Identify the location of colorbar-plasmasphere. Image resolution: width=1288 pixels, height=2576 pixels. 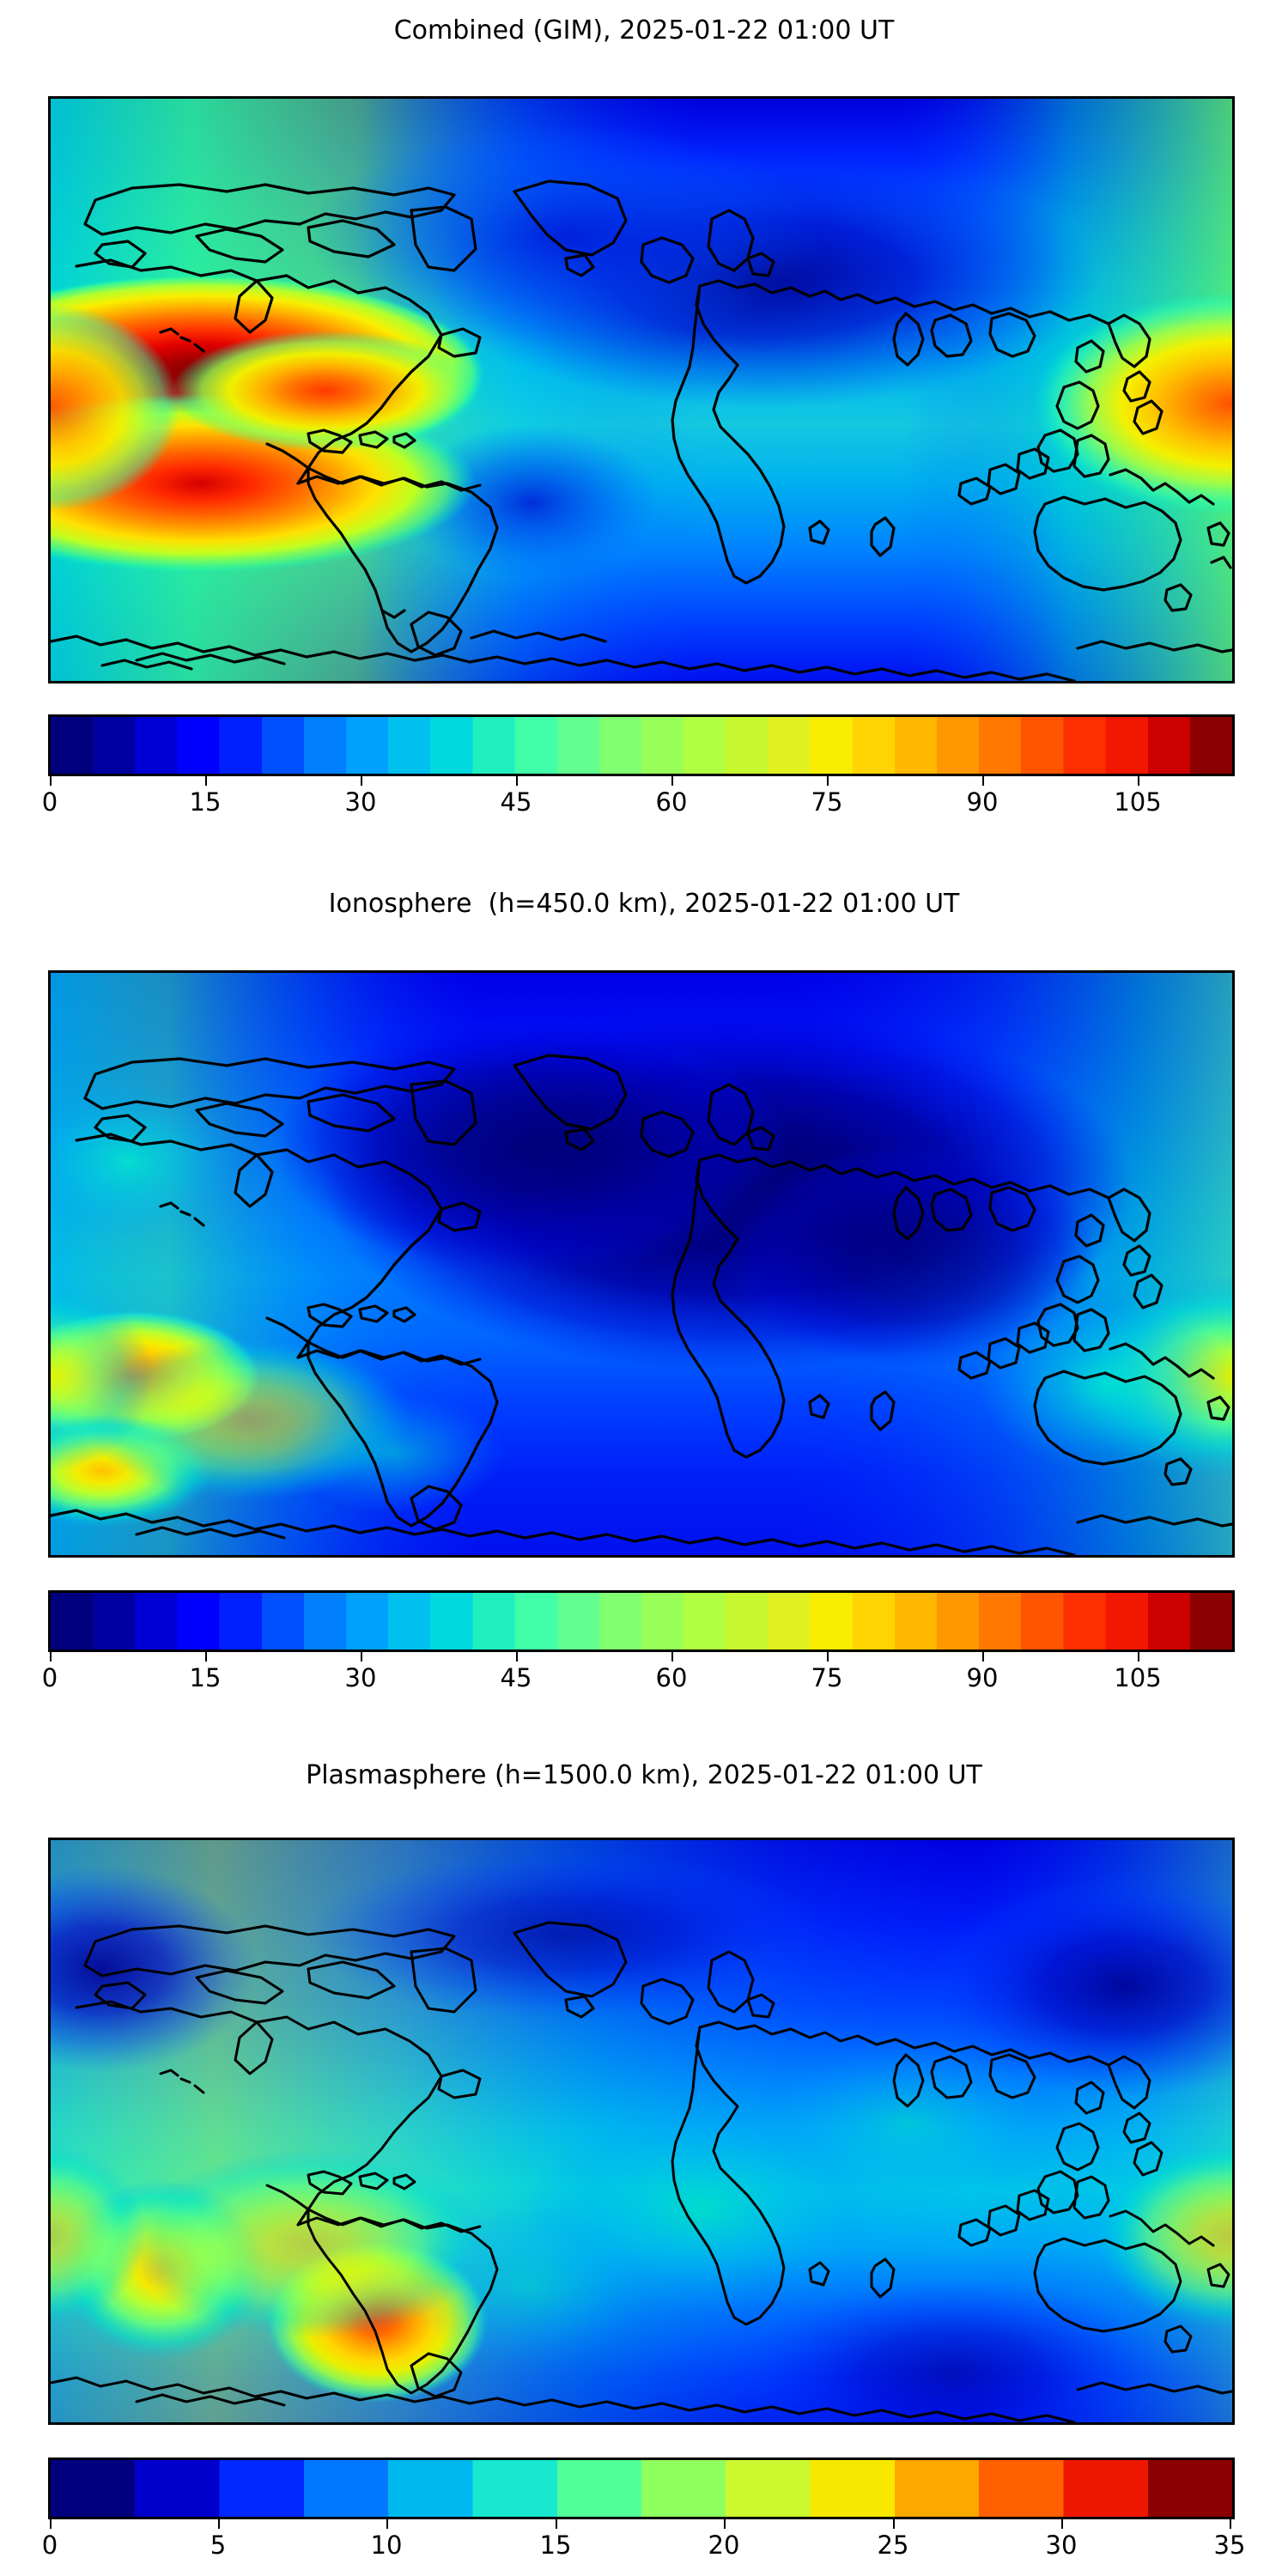
(641, 2488).